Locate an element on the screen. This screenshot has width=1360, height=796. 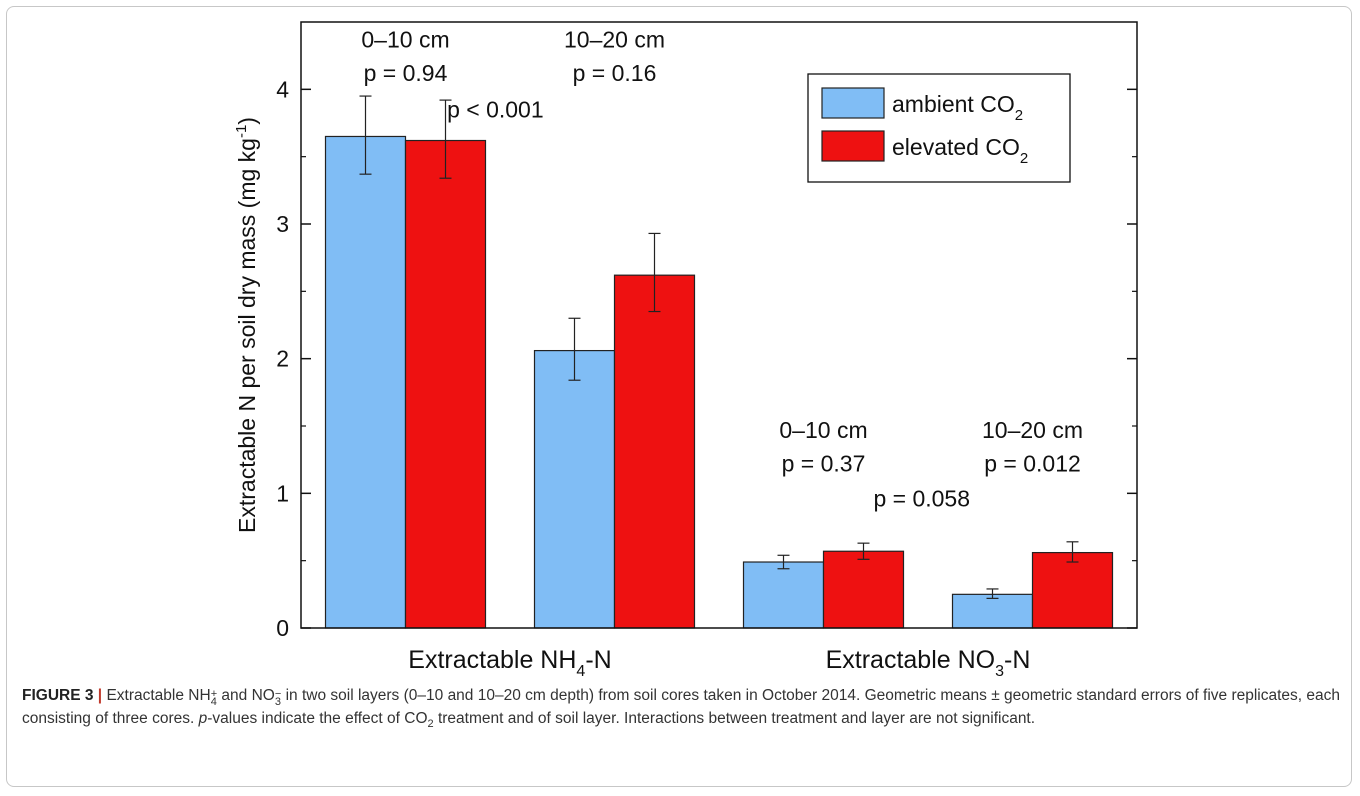
annotation-3: p = 0.16 is located at coordinates (615, 73).